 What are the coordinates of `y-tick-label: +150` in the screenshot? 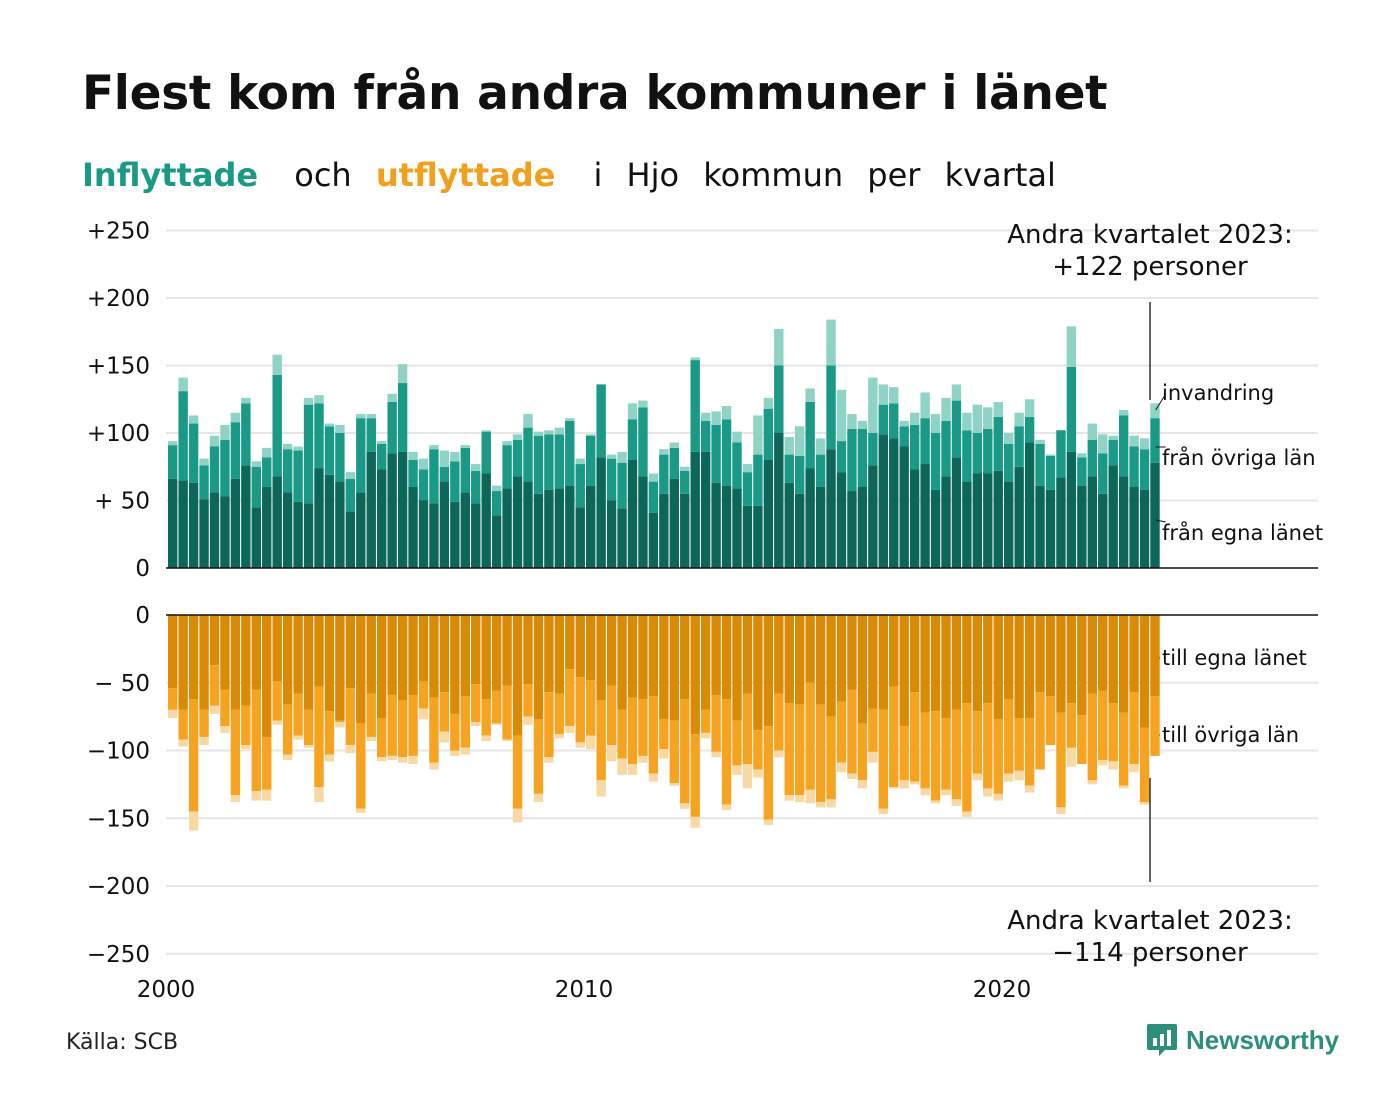 It's located at (118, 367).